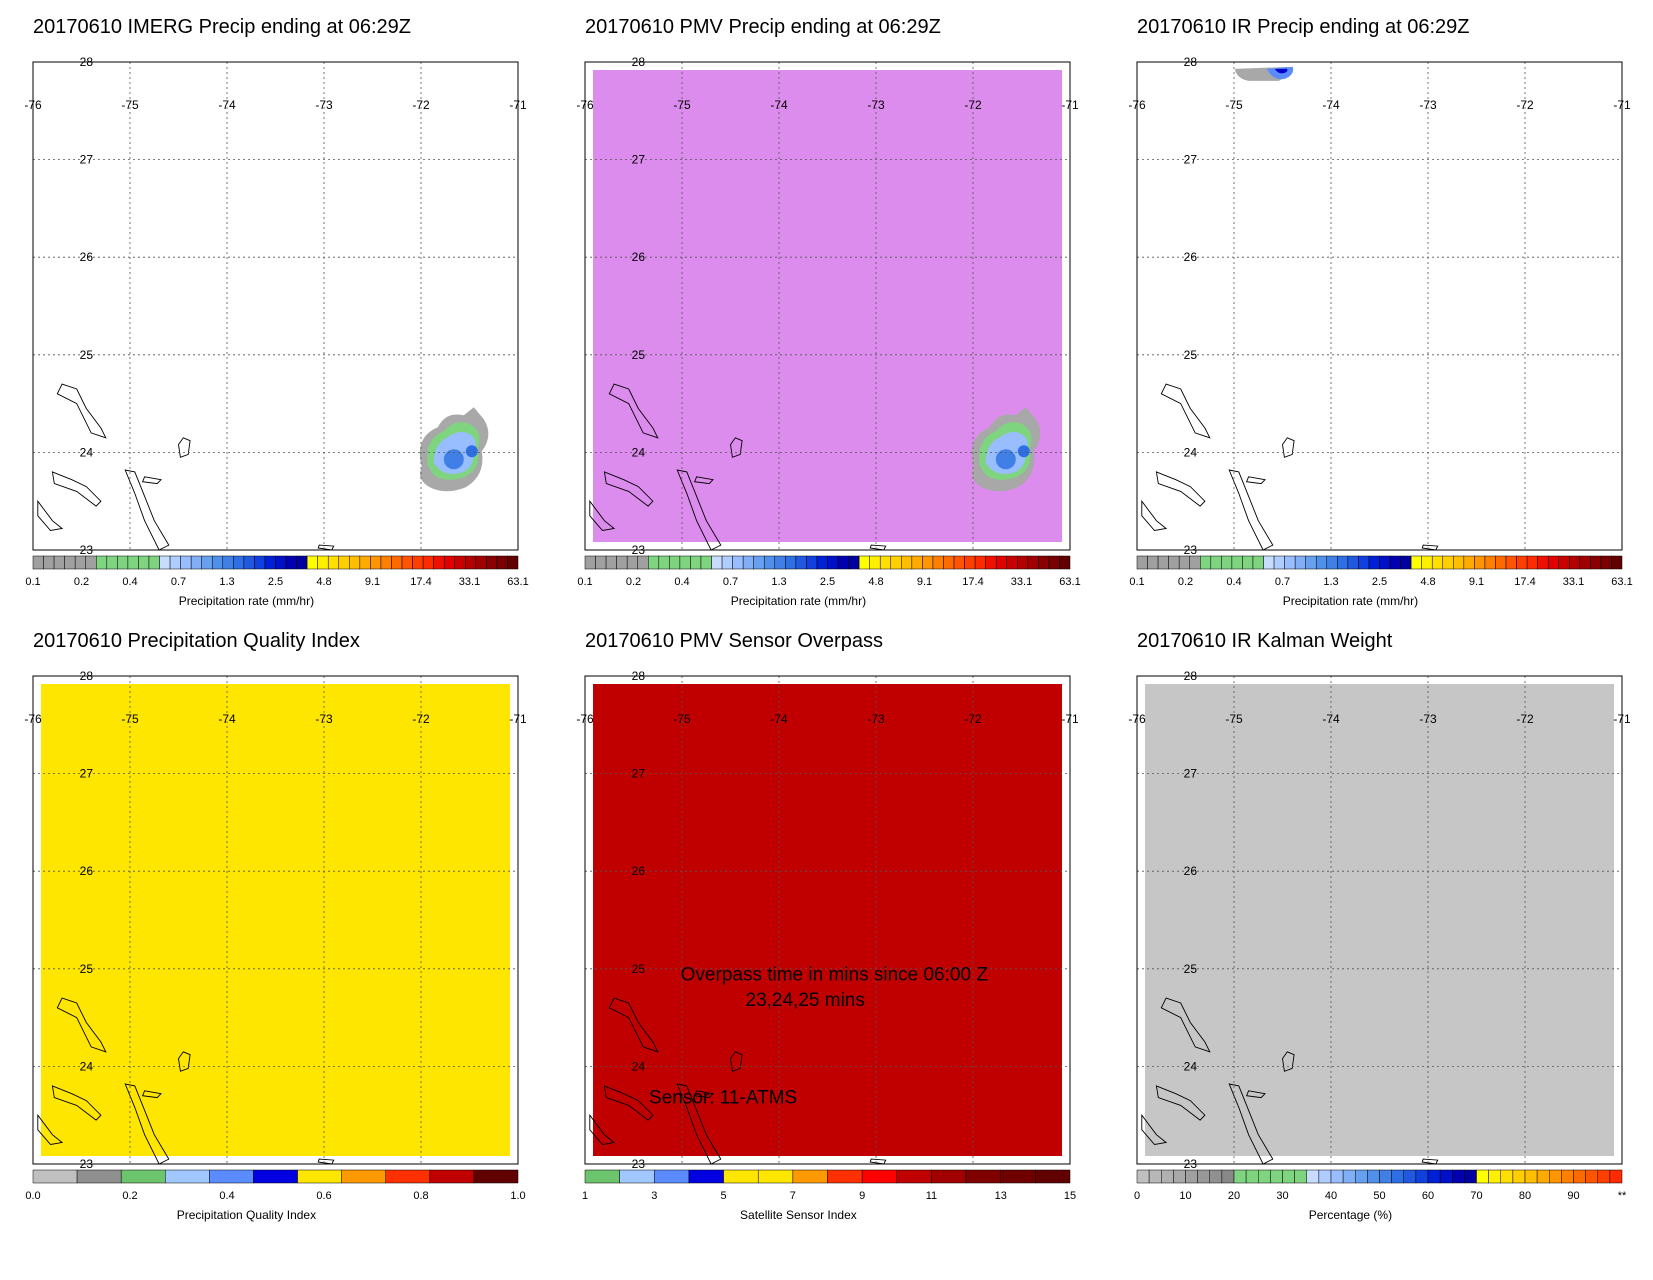  Describe the element at coordinates (87, 871) in the screenshot. I see `lat-tick-label: 26` at that location.